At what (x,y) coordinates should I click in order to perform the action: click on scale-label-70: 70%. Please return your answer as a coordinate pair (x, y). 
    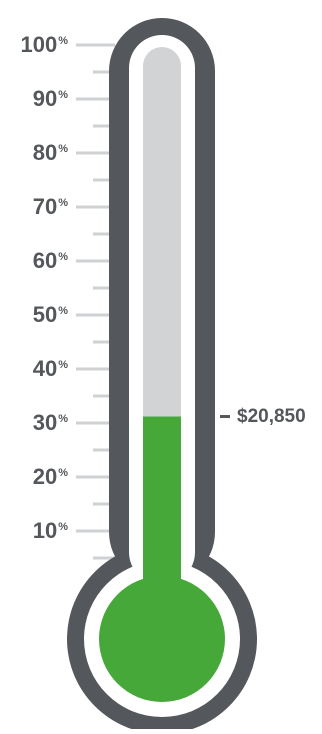
    Looking at the image, I should click on (34, 207).